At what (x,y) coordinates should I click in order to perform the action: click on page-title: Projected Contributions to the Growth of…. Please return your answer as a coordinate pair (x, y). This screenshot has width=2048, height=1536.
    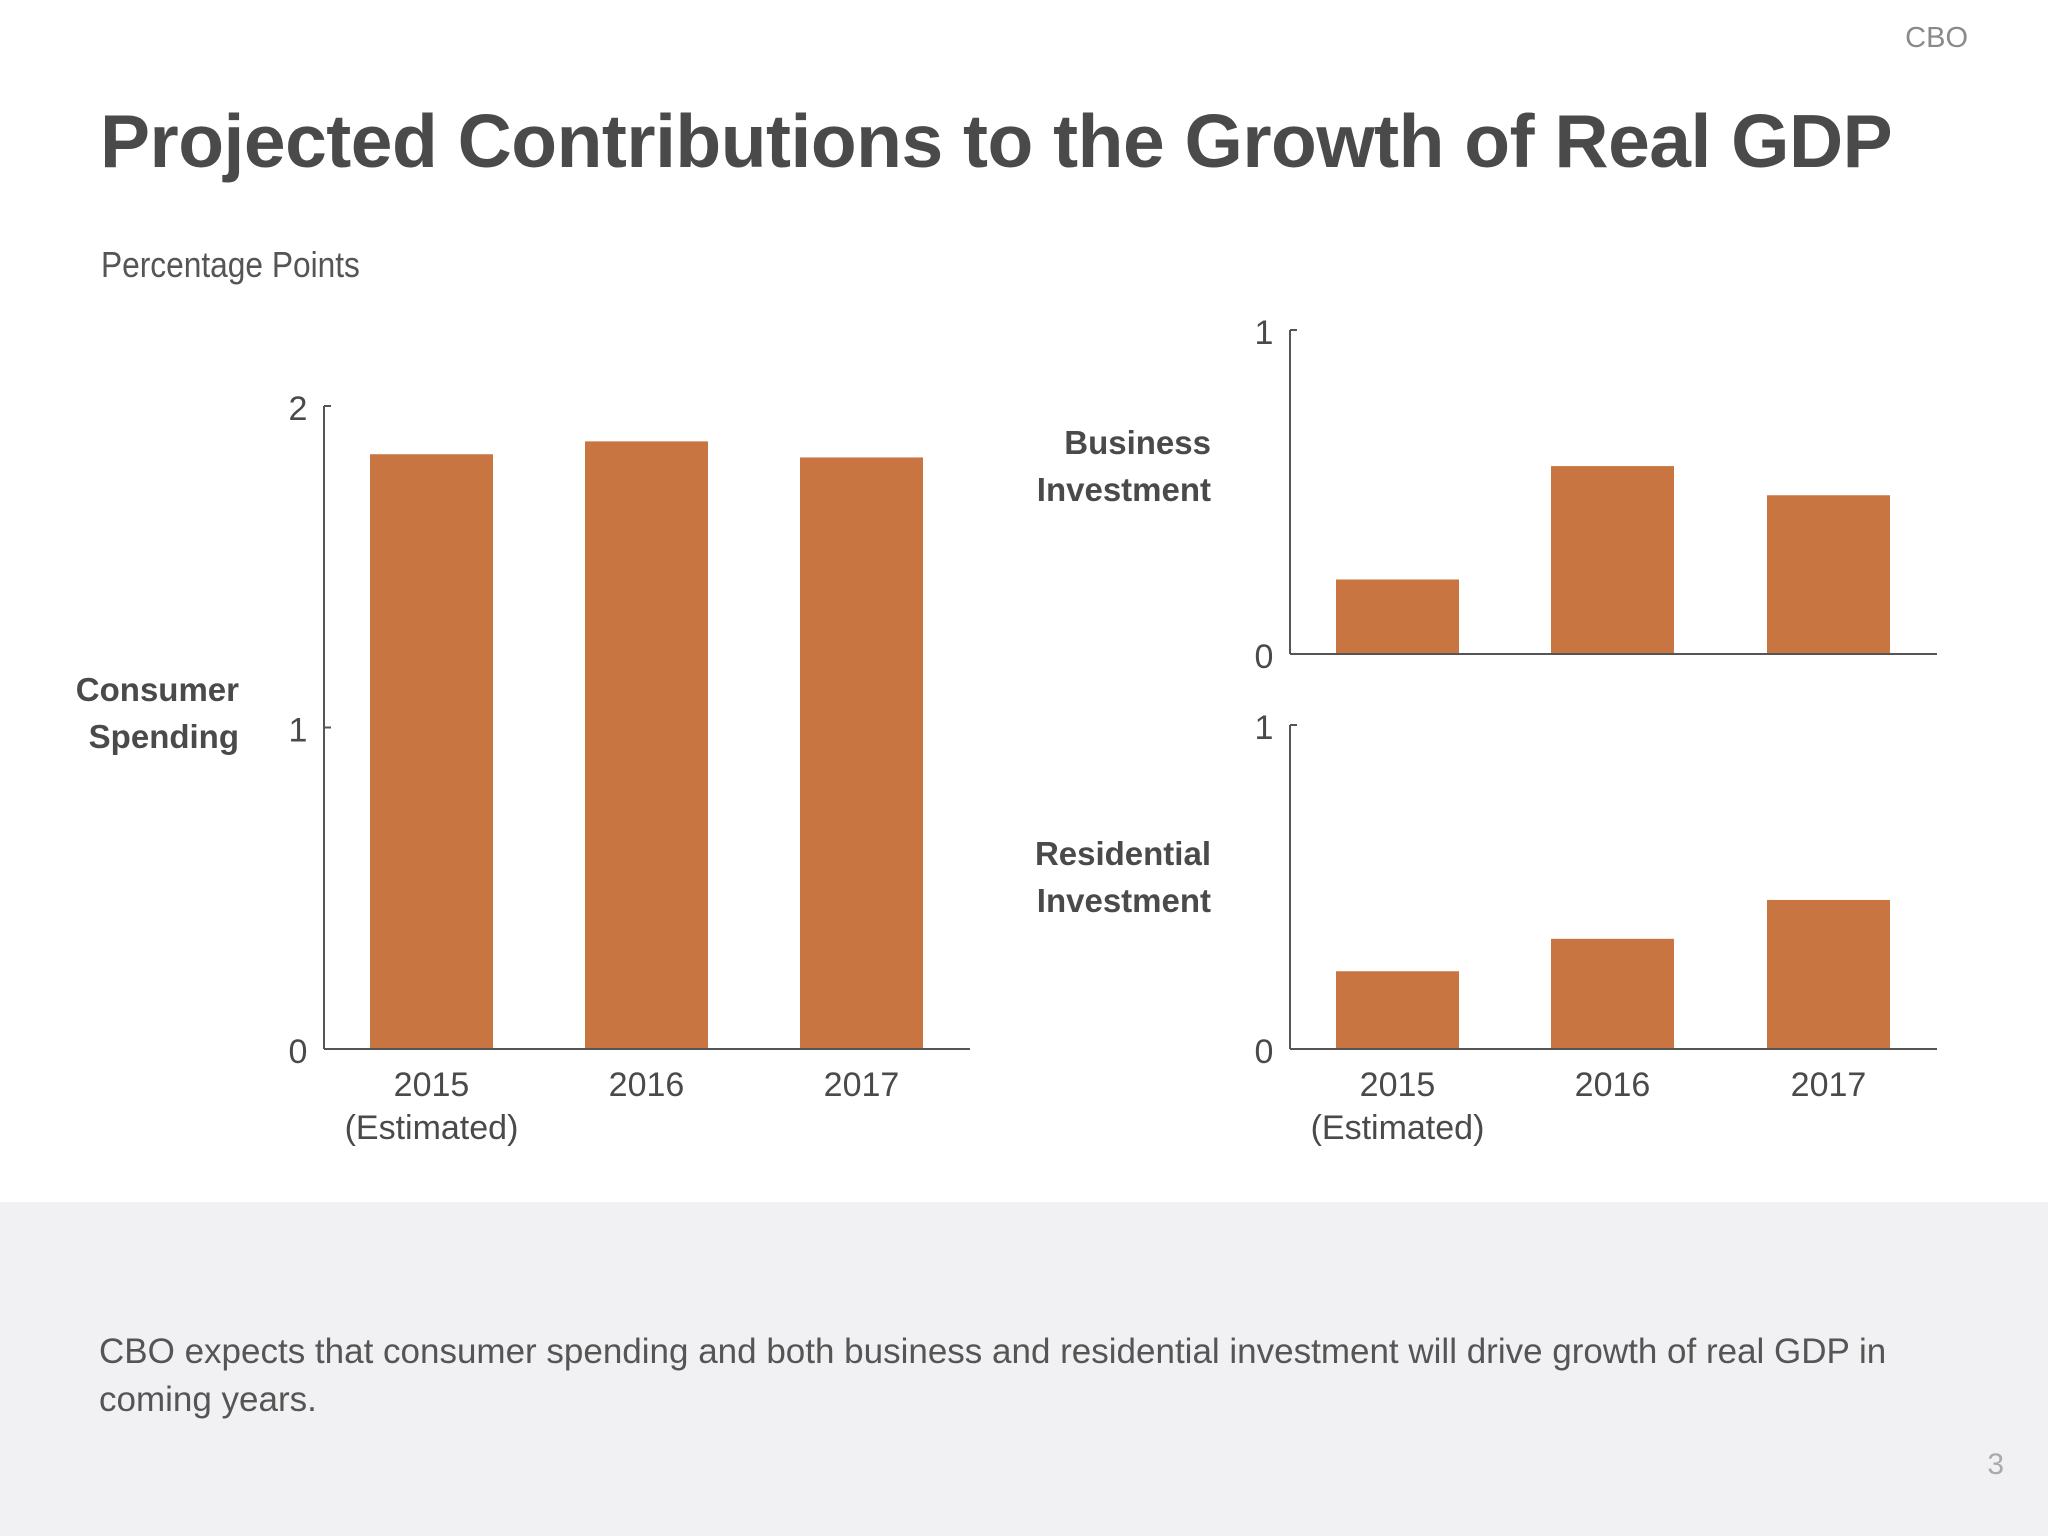
    Looking at the image, I should click on (996, 141).